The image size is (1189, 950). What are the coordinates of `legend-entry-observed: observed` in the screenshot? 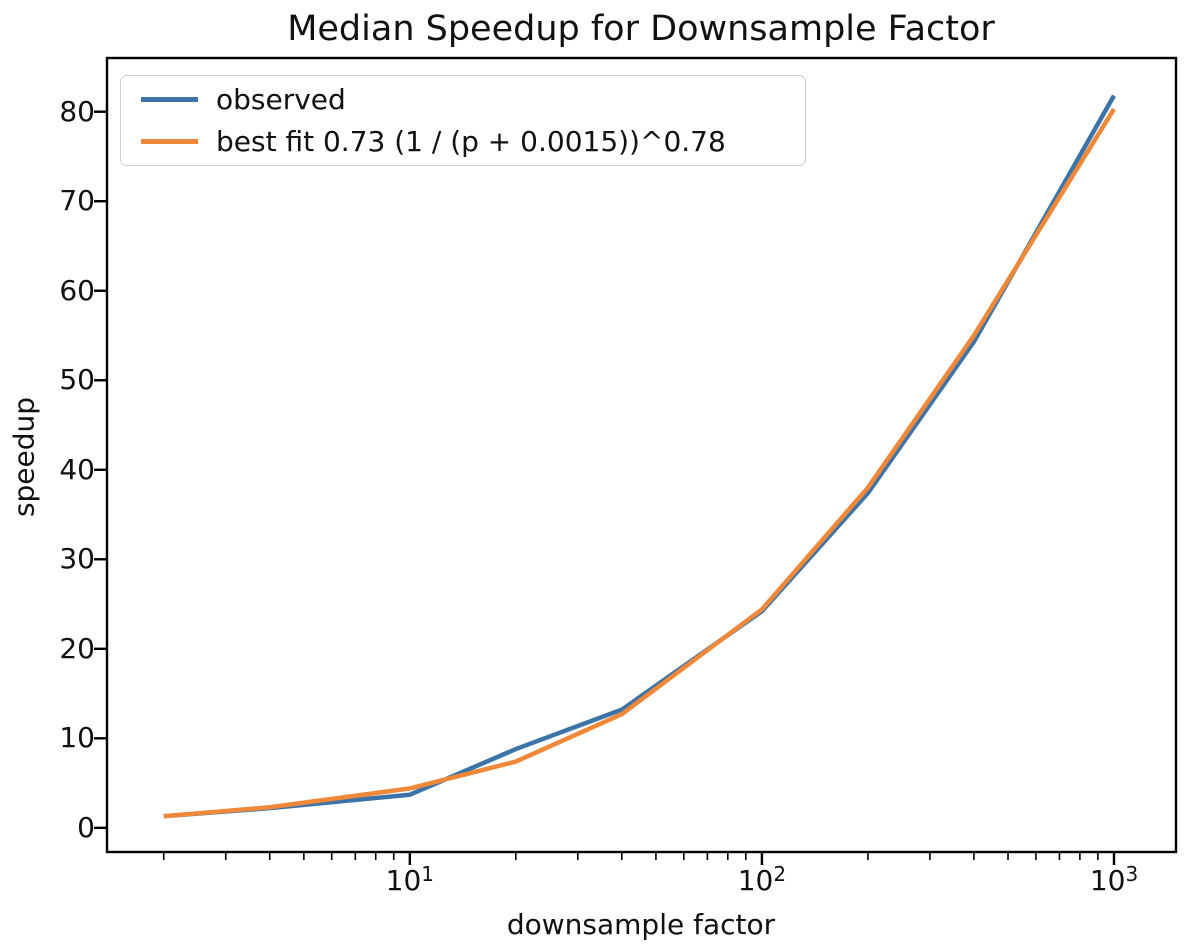 It's located at (463, 99).